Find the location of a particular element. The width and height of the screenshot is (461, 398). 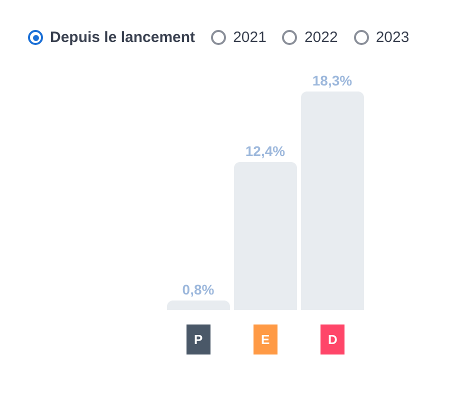

data-label: 18,3% is located at coordinates (332, 80).